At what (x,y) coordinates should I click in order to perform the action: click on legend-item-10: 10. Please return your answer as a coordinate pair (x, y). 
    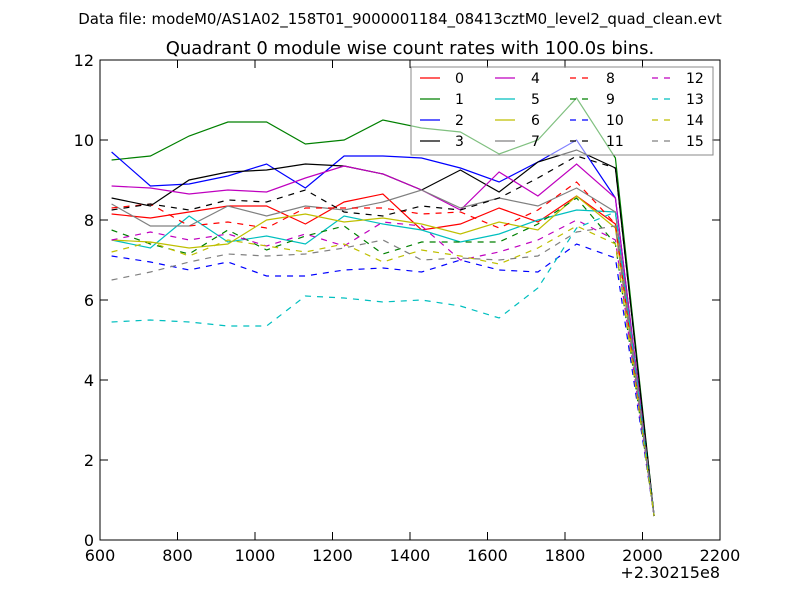
    Looking at the image, I should click on (597, 121).